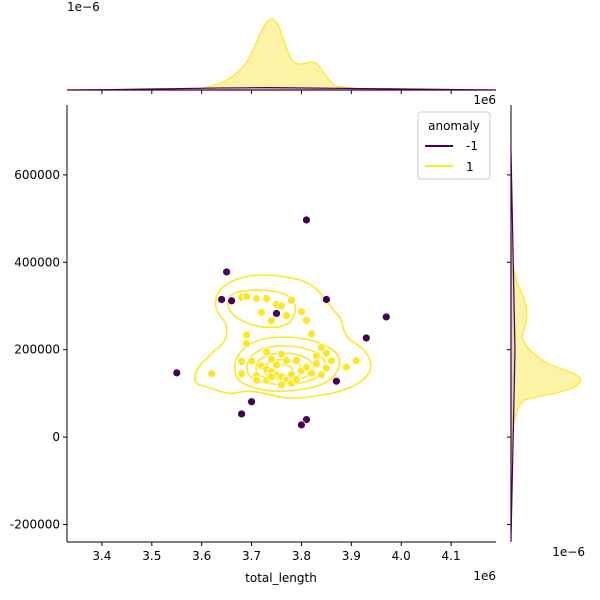 The image size is (600, 600). Describe the element at coordinates (568, 552) in the screenshot. I see `right-marginal-offset-text: 1e−6` at that location.